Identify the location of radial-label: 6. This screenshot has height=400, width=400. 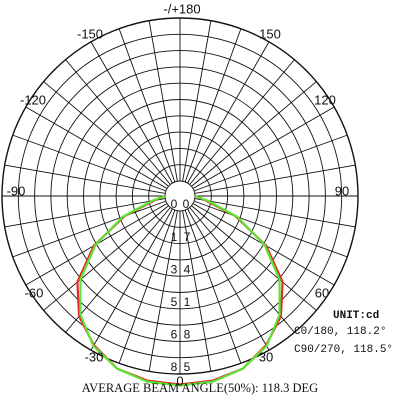
(174, 335).